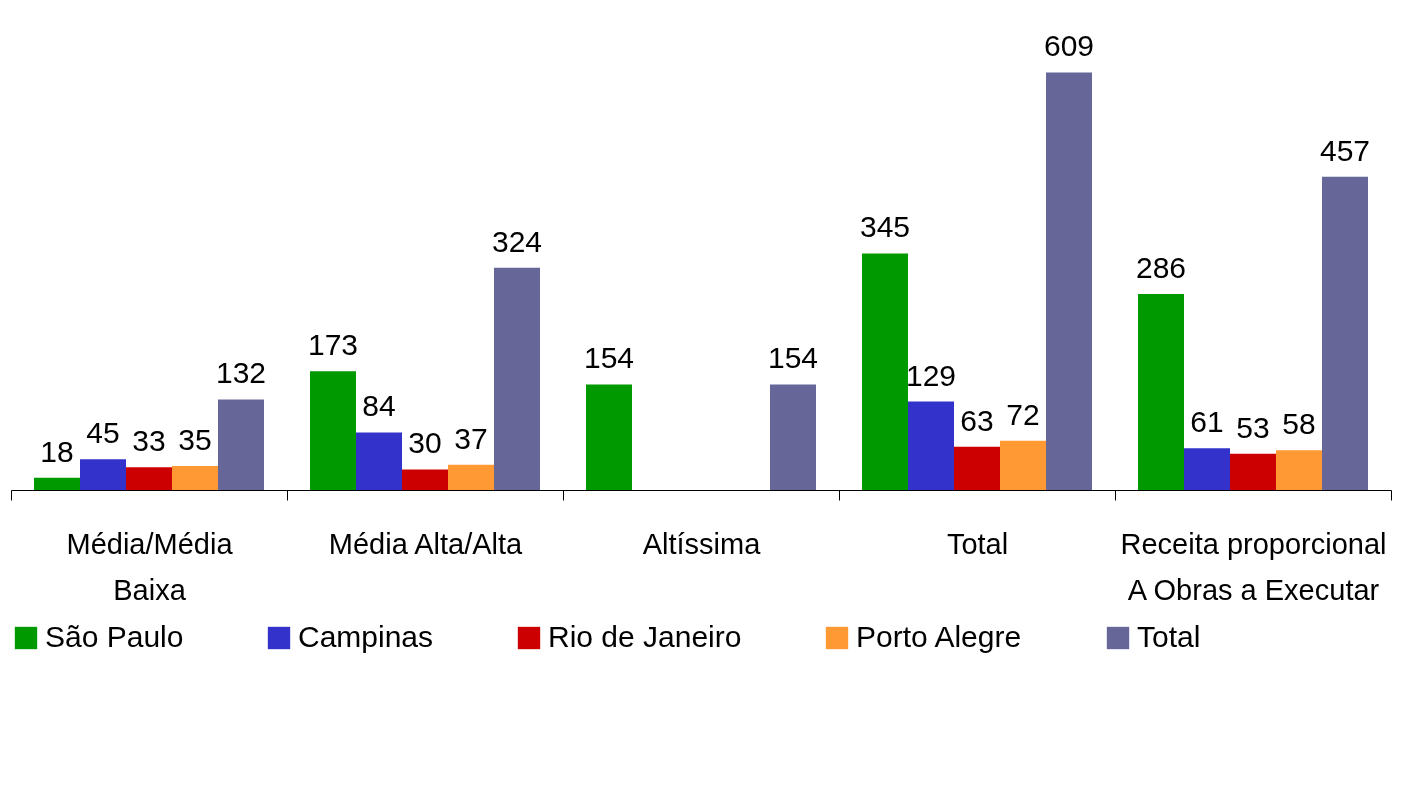 The height and width of the screenshot is (791, 1424). Describe the element at coordinates (1069, 46) in the screenshot. I see `data-label: 609` at that location.